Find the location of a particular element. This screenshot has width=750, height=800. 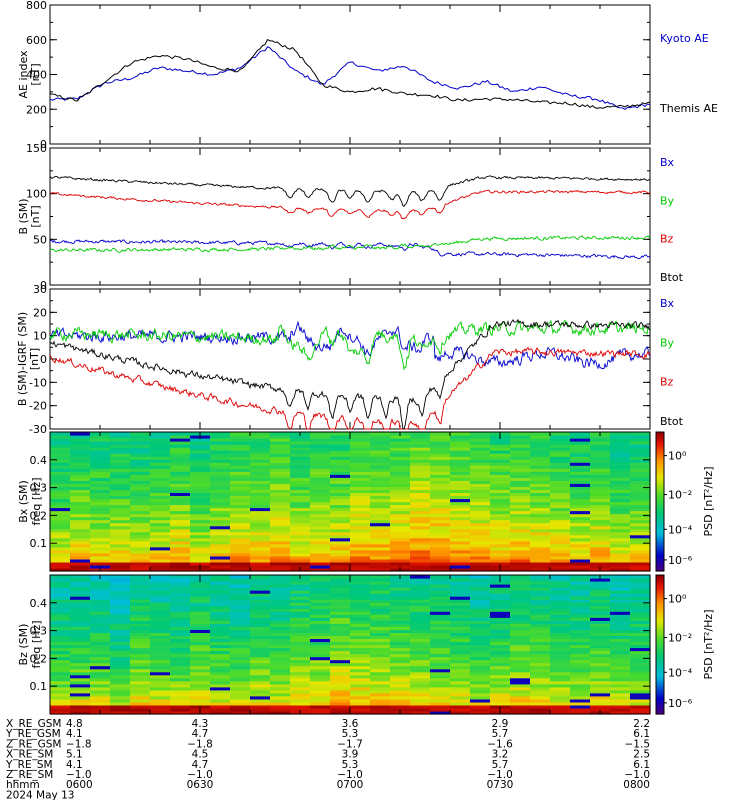

ephemeris-value: −1.8 is located at coordinates (79, 744).